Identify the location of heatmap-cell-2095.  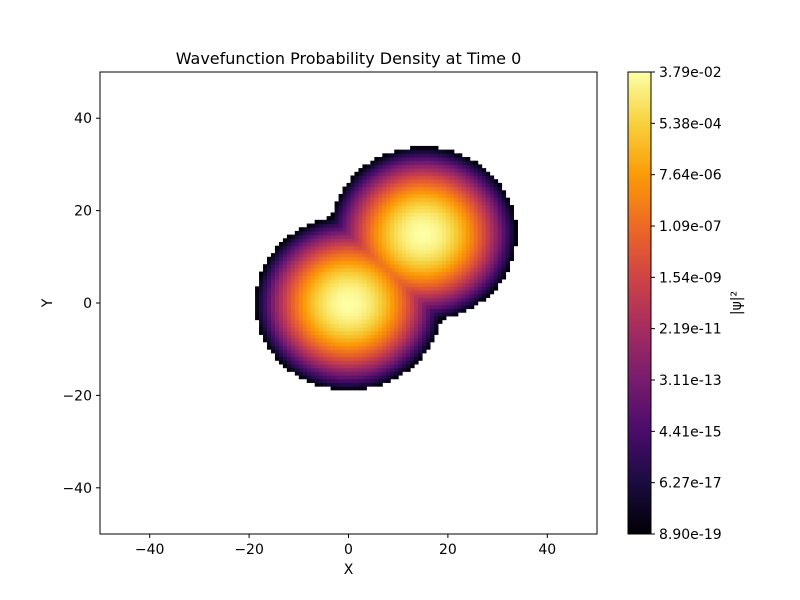
(428, 244).